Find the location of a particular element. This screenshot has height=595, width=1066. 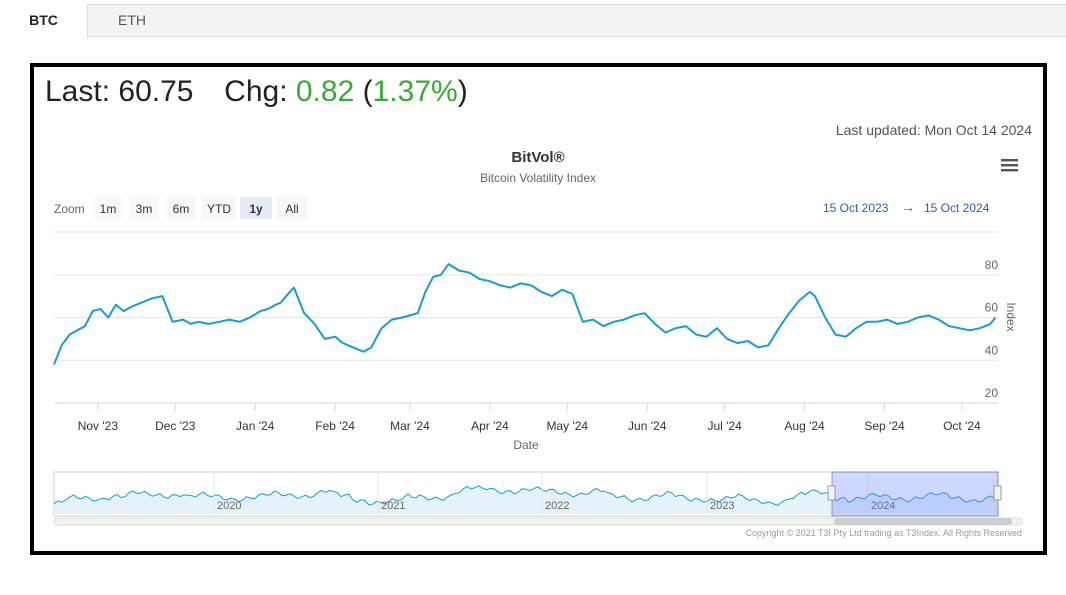

scrollbar-track is located at coordinates (538, 521).